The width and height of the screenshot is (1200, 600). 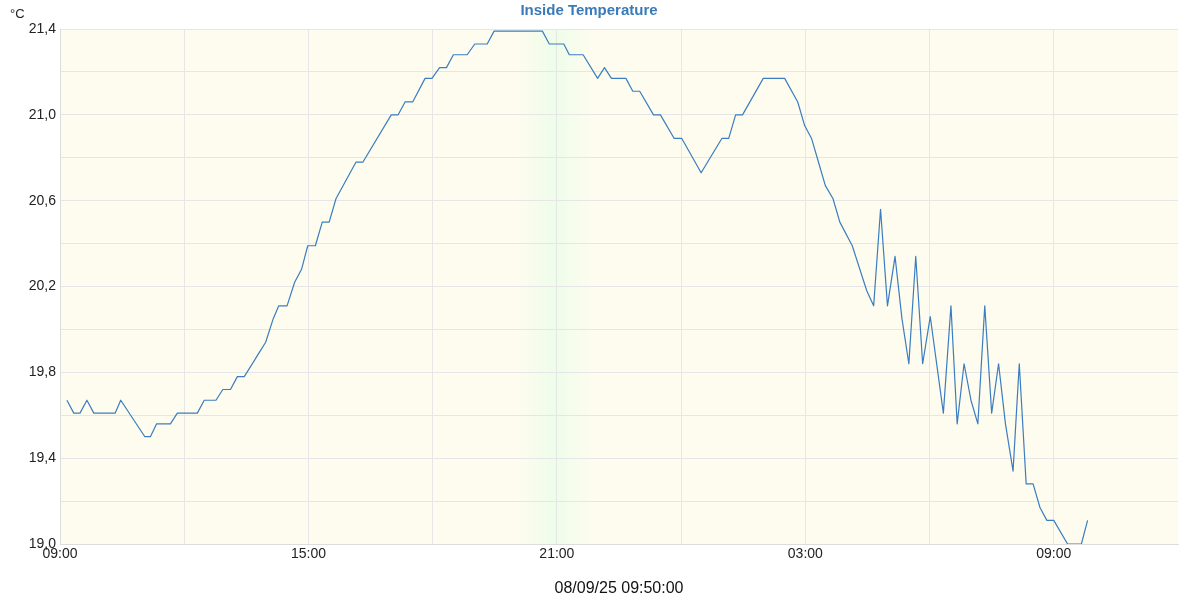 I want to click on y-tick-label: 21,0, so click(x=42, y=113).